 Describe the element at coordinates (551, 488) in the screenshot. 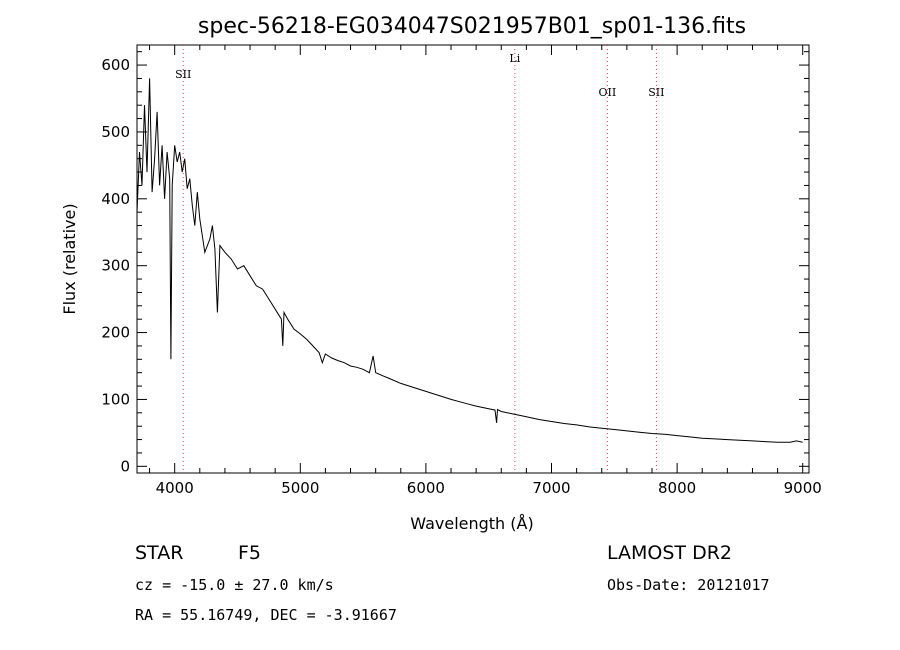

I see `x-tick-label: 7000` at that location.